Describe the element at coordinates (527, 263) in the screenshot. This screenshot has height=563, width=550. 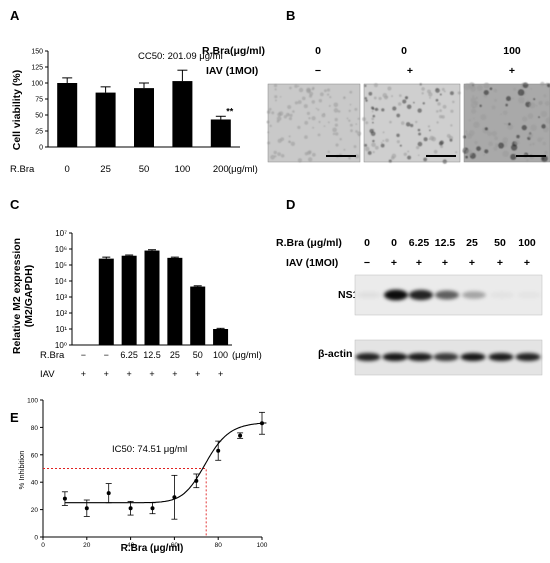
I see `d-iav-label: +` at that location.